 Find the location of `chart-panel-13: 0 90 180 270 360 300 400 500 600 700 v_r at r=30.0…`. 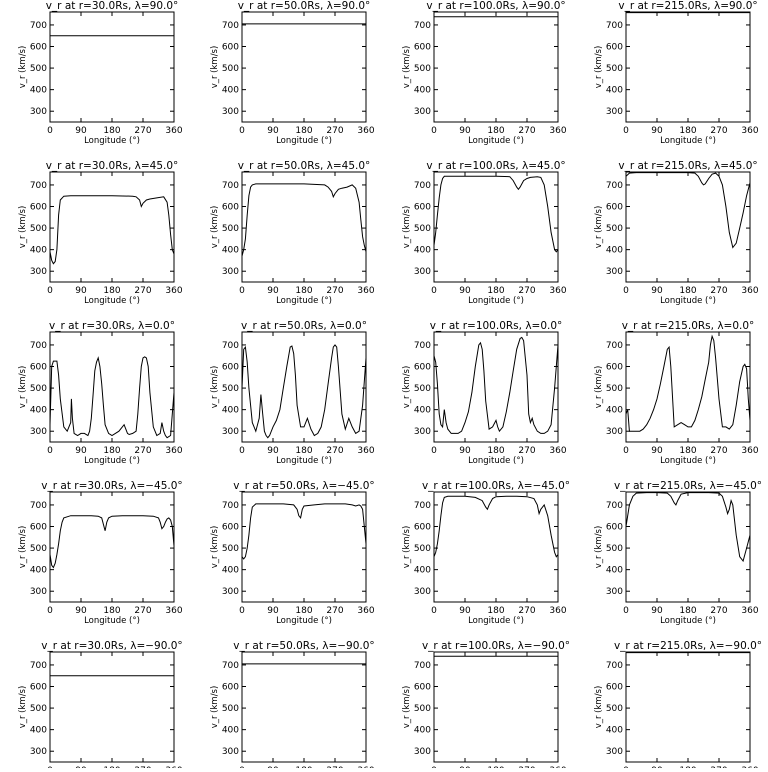

chart-panel-13: 0 90 180 270 360 300 400 500 600 700 v_r at r=30.0… is located at coordinates (100, 553).